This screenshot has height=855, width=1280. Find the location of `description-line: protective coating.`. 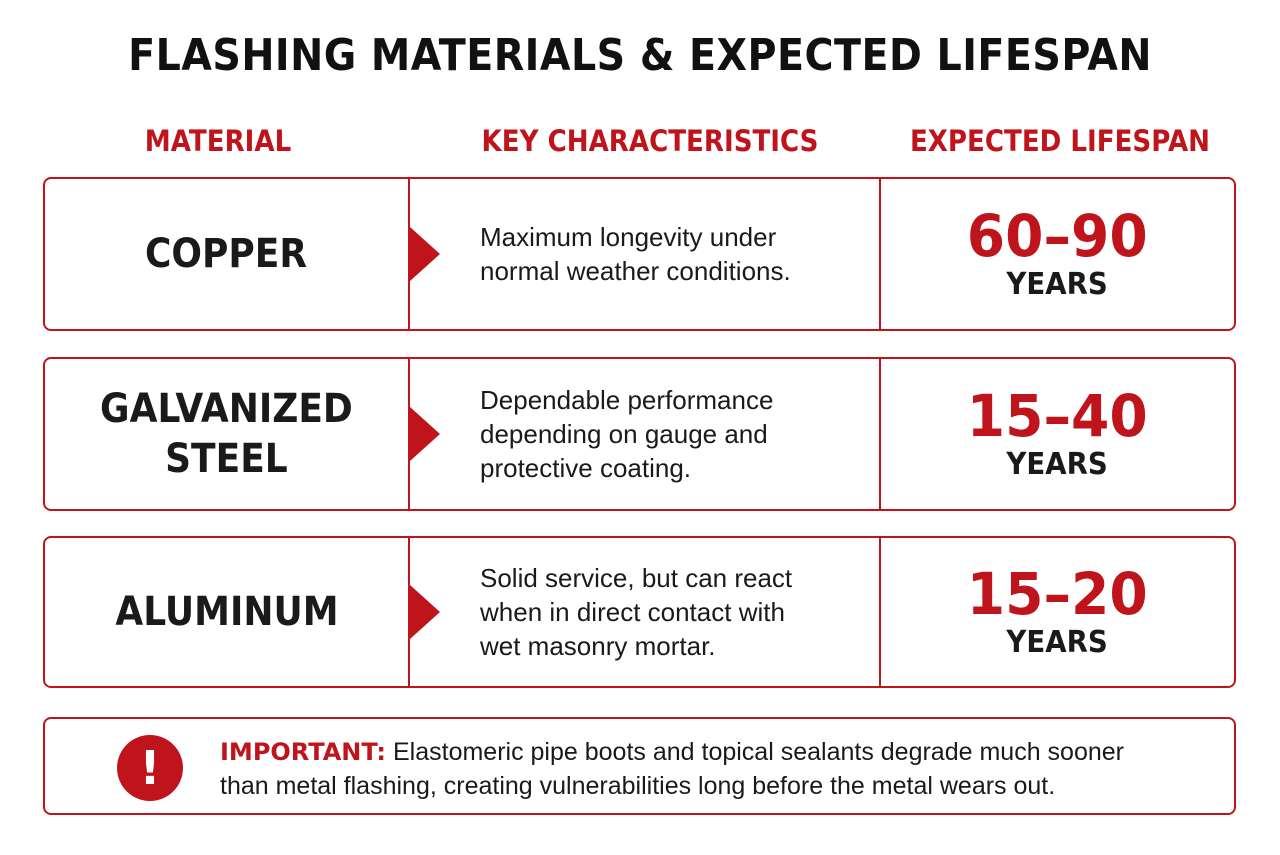

description-line: protective coating. is located at coordinates (586, 468).